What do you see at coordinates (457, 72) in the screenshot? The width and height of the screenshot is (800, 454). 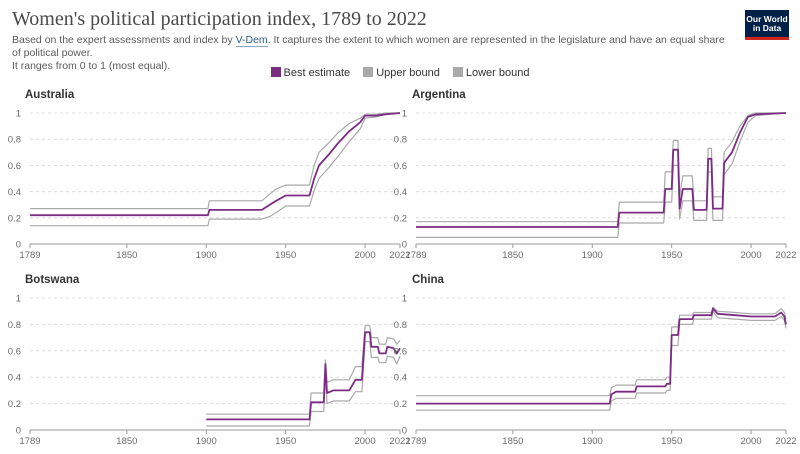 I see `legend-swatch-lower` at bounding box center [457, 72].